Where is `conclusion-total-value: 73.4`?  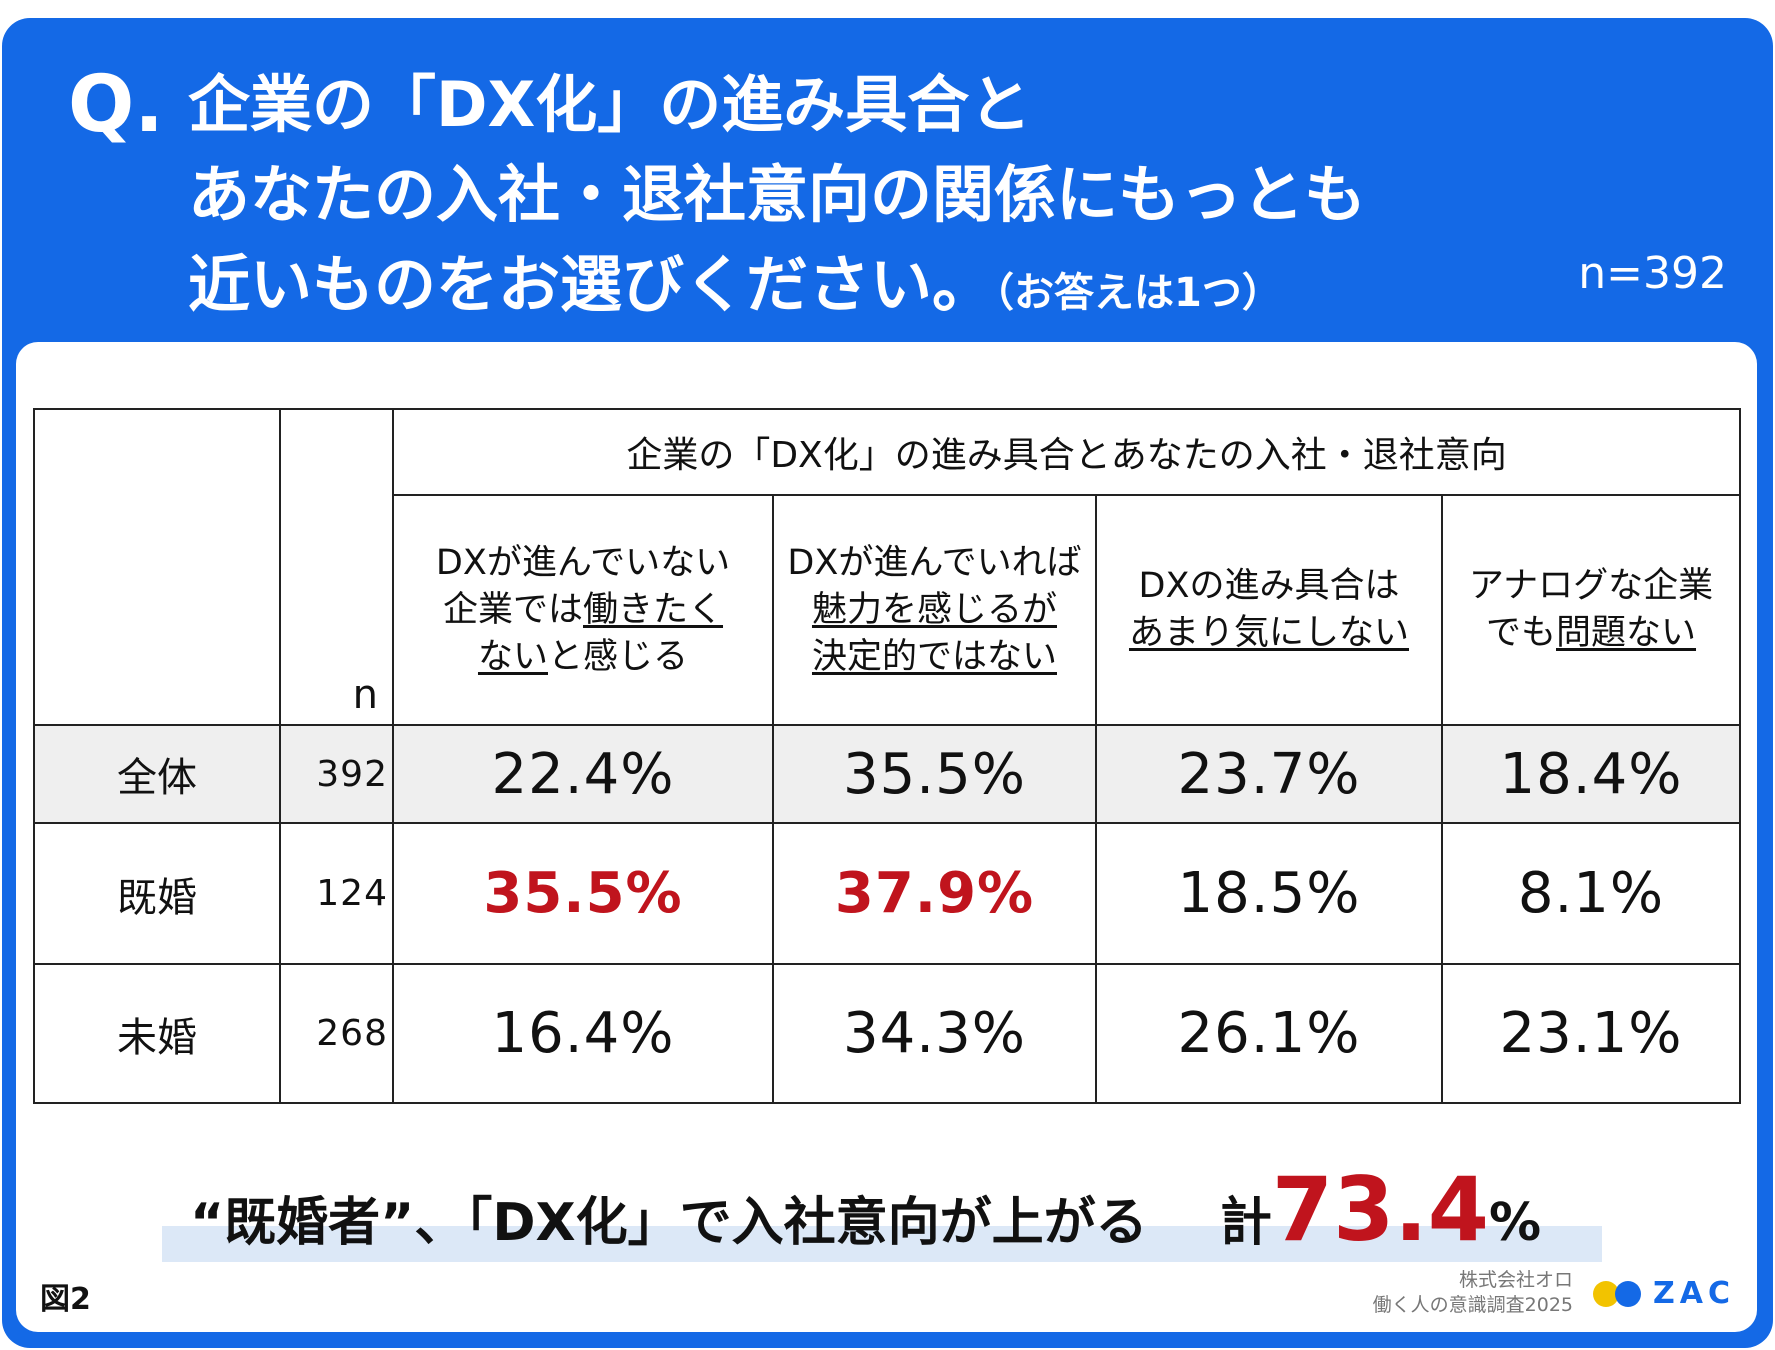 conclusion-total-value: 73.4 is located at coordinates (1380, 1209).